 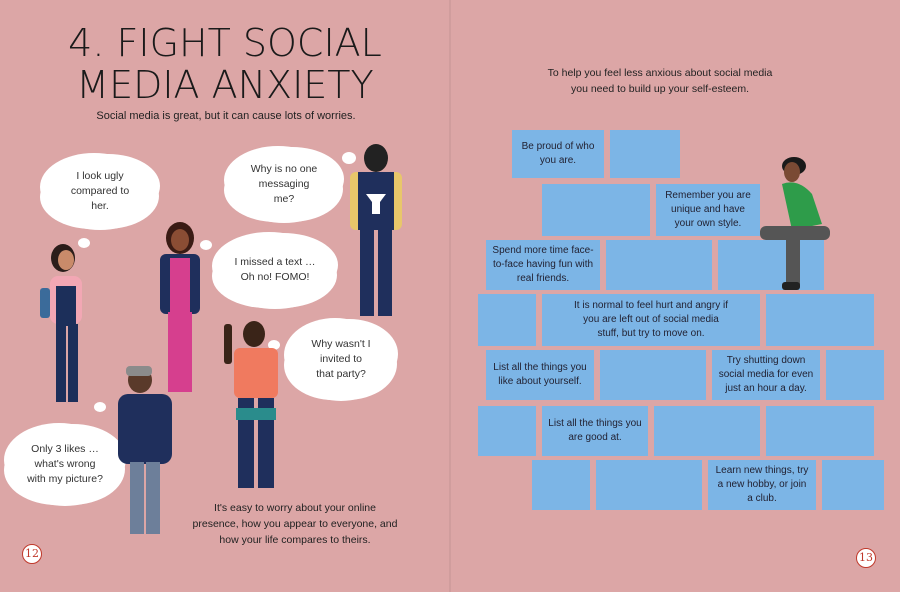 I want to click on title-line-1: 4. FIGHT SOCIAL, so click(x=225, y=43).